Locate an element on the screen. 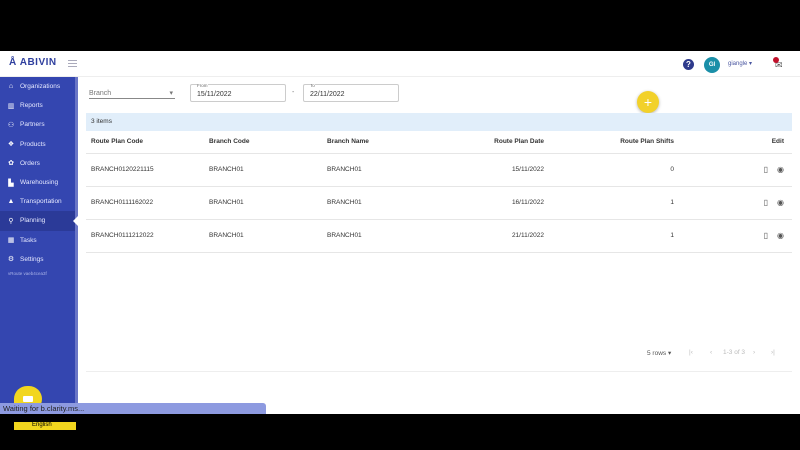  users-icon: ⚇ is located at coordinates (11, 125).